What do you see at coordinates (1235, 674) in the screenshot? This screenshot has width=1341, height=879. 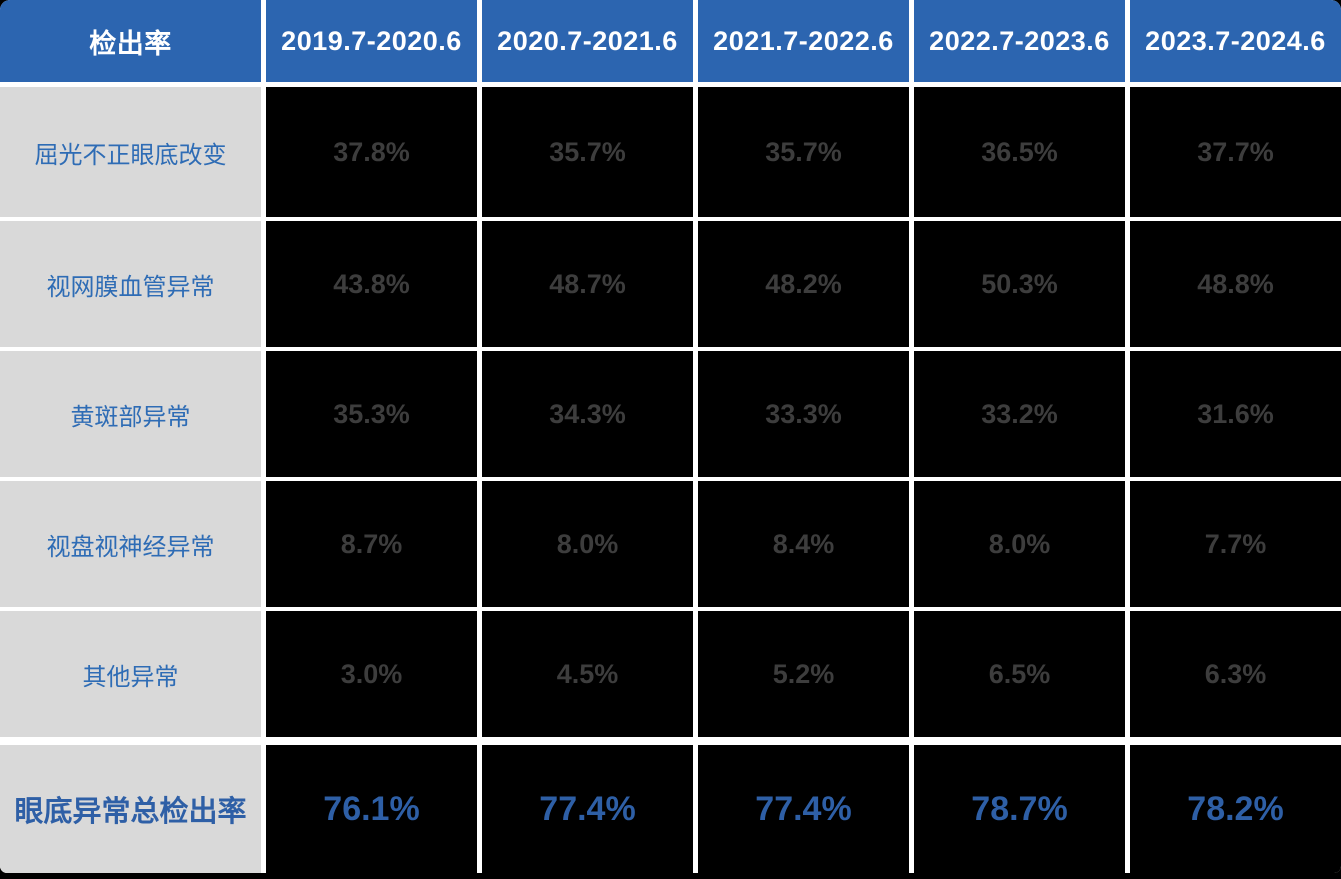 I see `value-cell: 6.3%` at bounding box center [1235, 674].